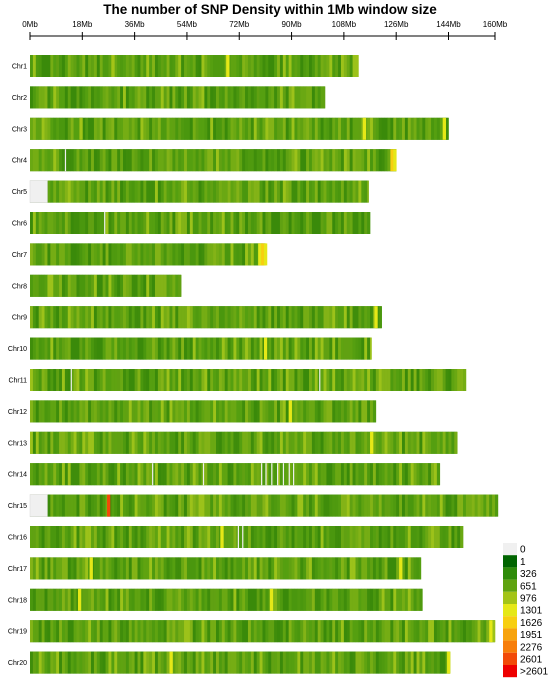 This screenshot has width=550, height=687. What do you see at coordinates (17, 349) in the screenshot?
I see `chromosome-label: Chr10` at bounding box center [17, 349].